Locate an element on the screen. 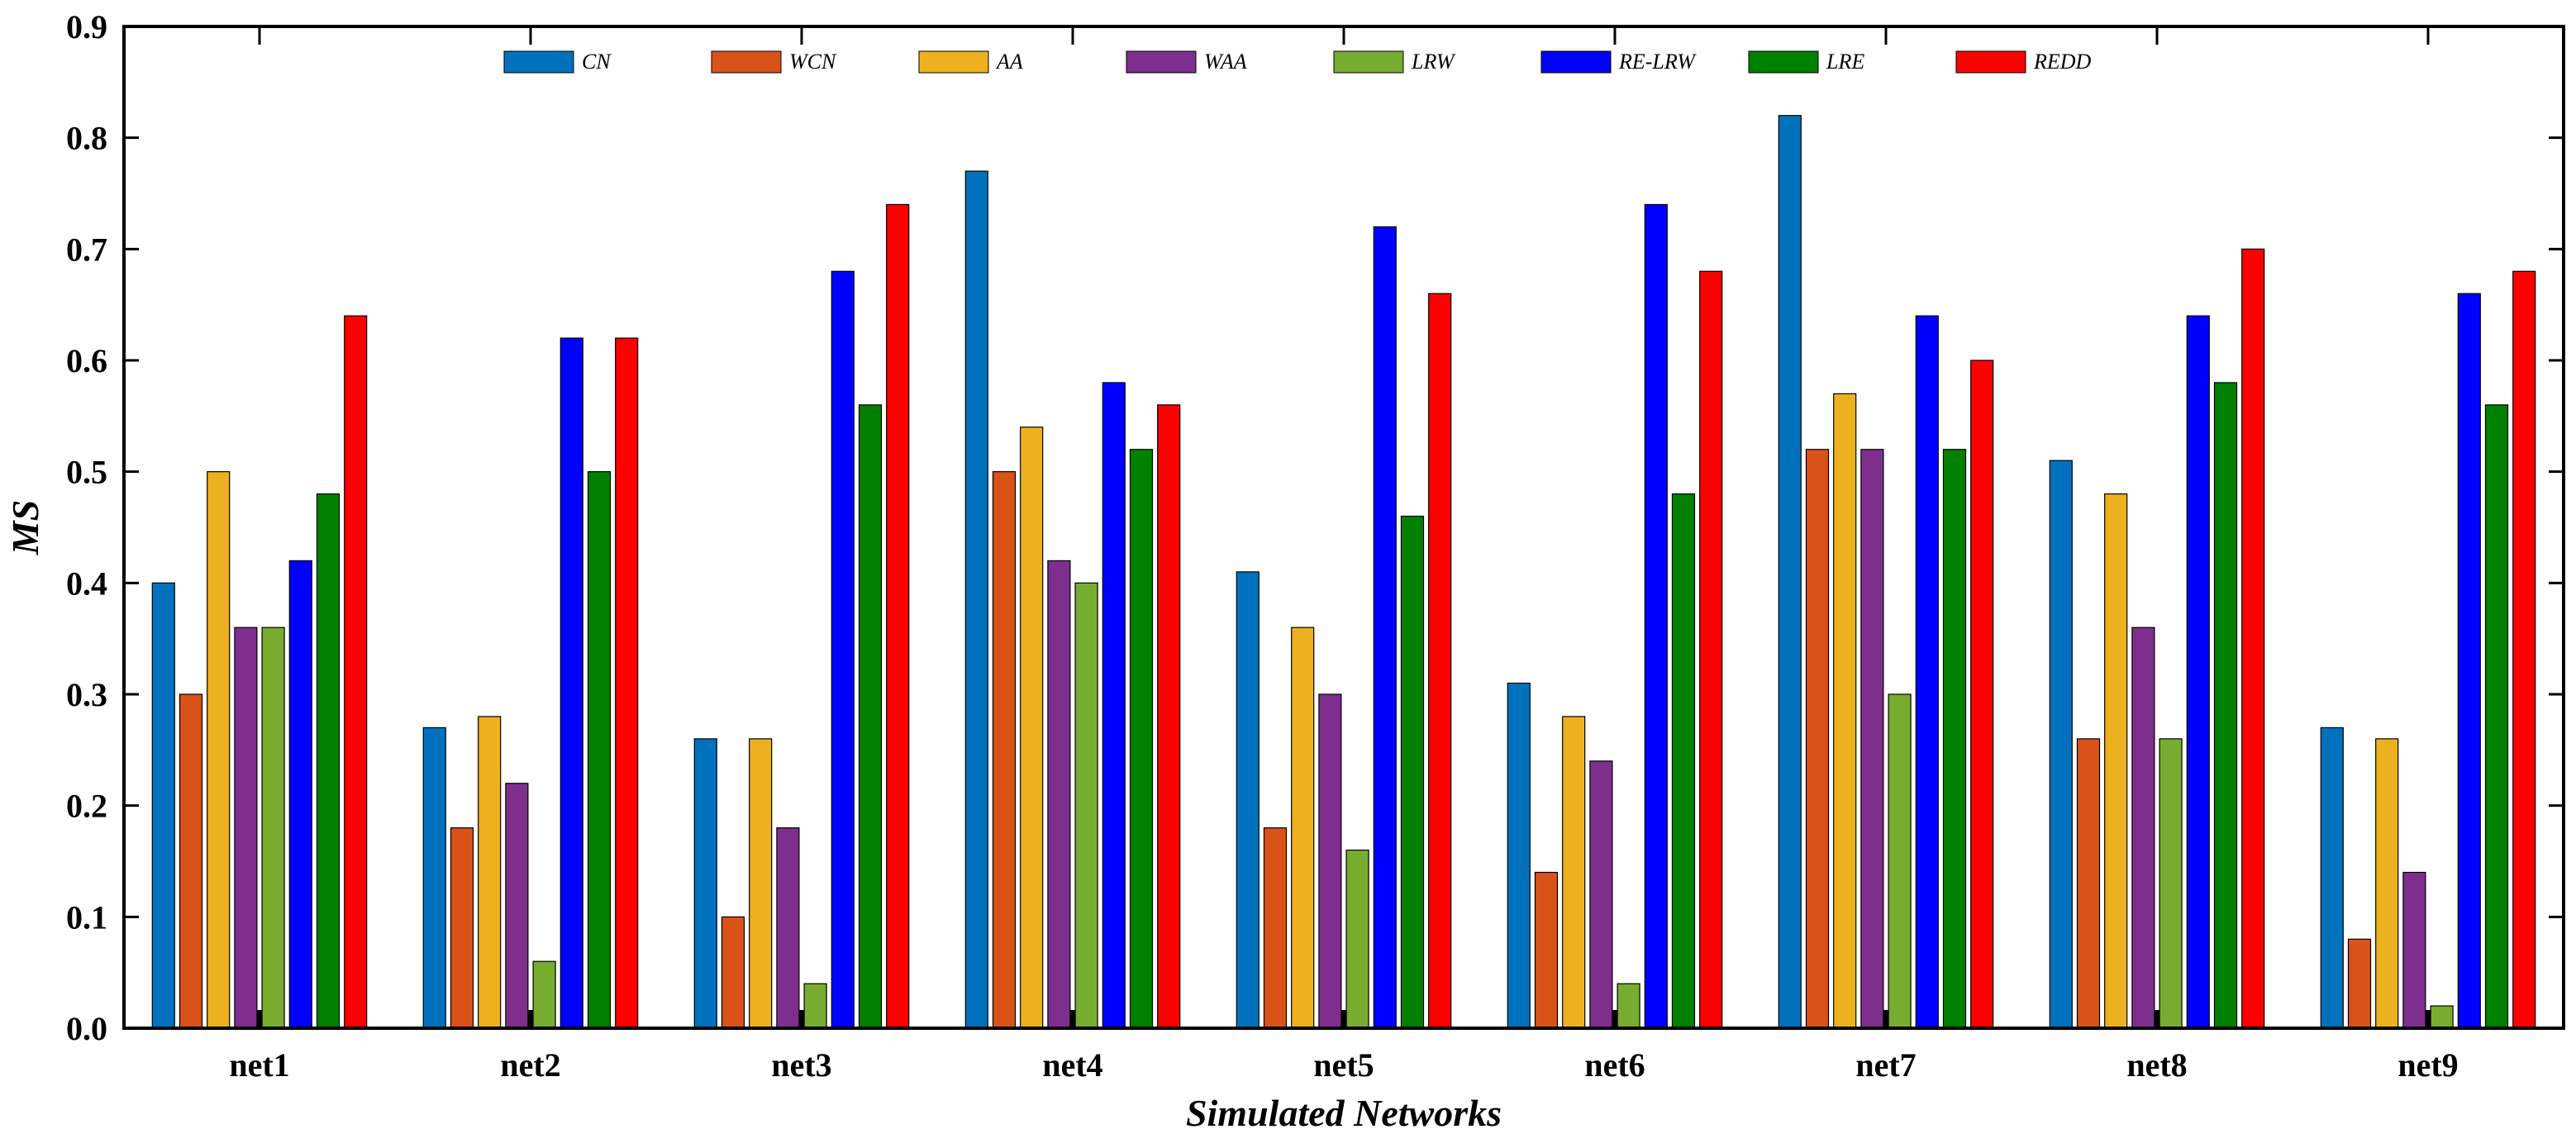  bar-net2-lre is located at coordinates (599, 750).